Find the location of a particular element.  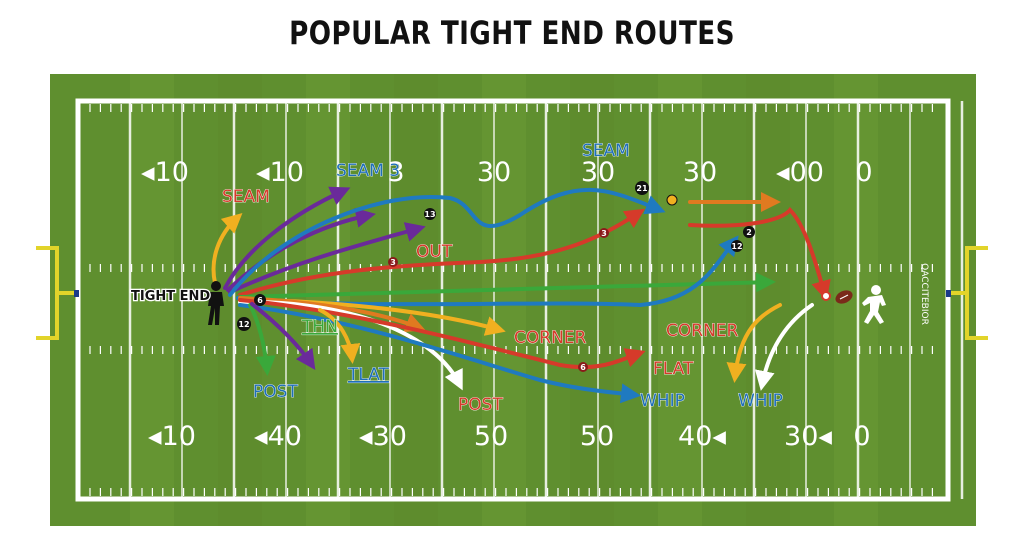

svg-text: 13 is located at coordinates (429, 214).